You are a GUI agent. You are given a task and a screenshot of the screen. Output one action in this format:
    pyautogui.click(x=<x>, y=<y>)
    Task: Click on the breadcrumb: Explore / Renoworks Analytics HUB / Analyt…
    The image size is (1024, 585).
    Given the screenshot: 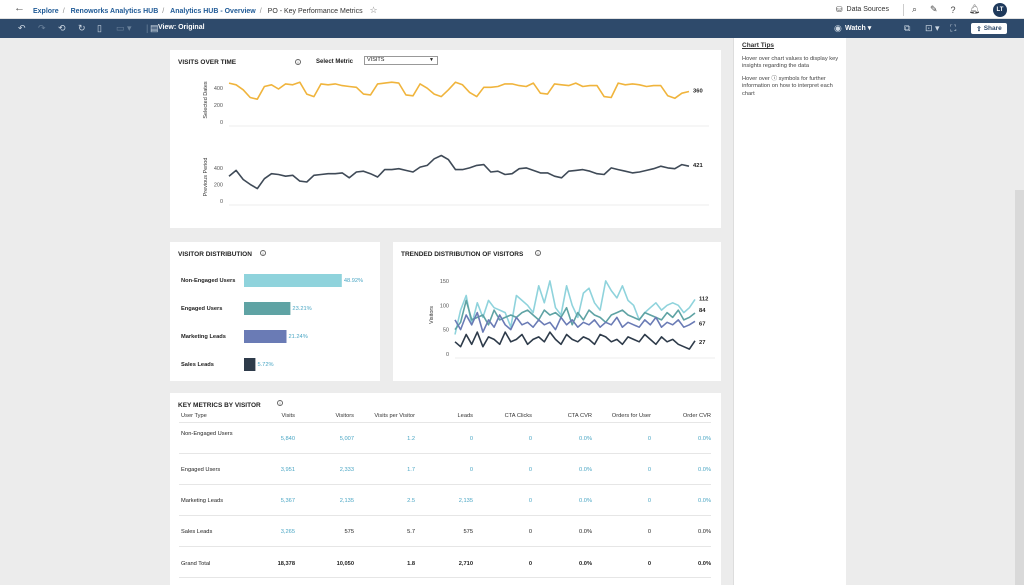 What is the action you would take?
    pyautogui.click(x=205, y=10)
    